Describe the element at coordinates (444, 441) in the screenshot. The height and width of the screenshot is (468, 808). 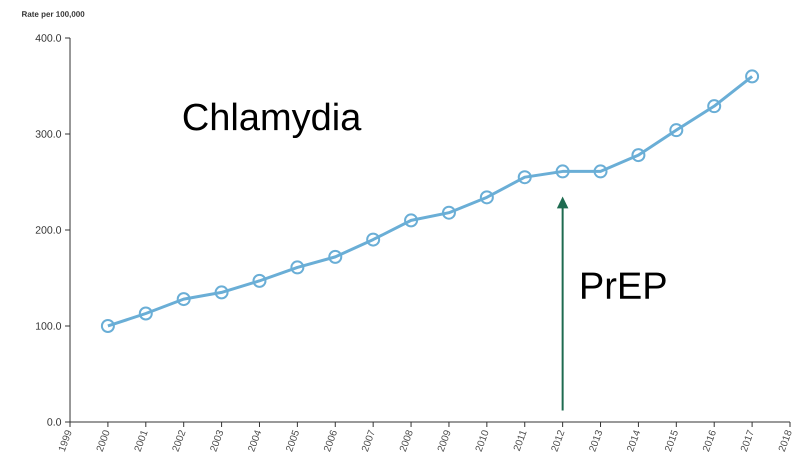
I see `x-tick-label: 2009` at that location.